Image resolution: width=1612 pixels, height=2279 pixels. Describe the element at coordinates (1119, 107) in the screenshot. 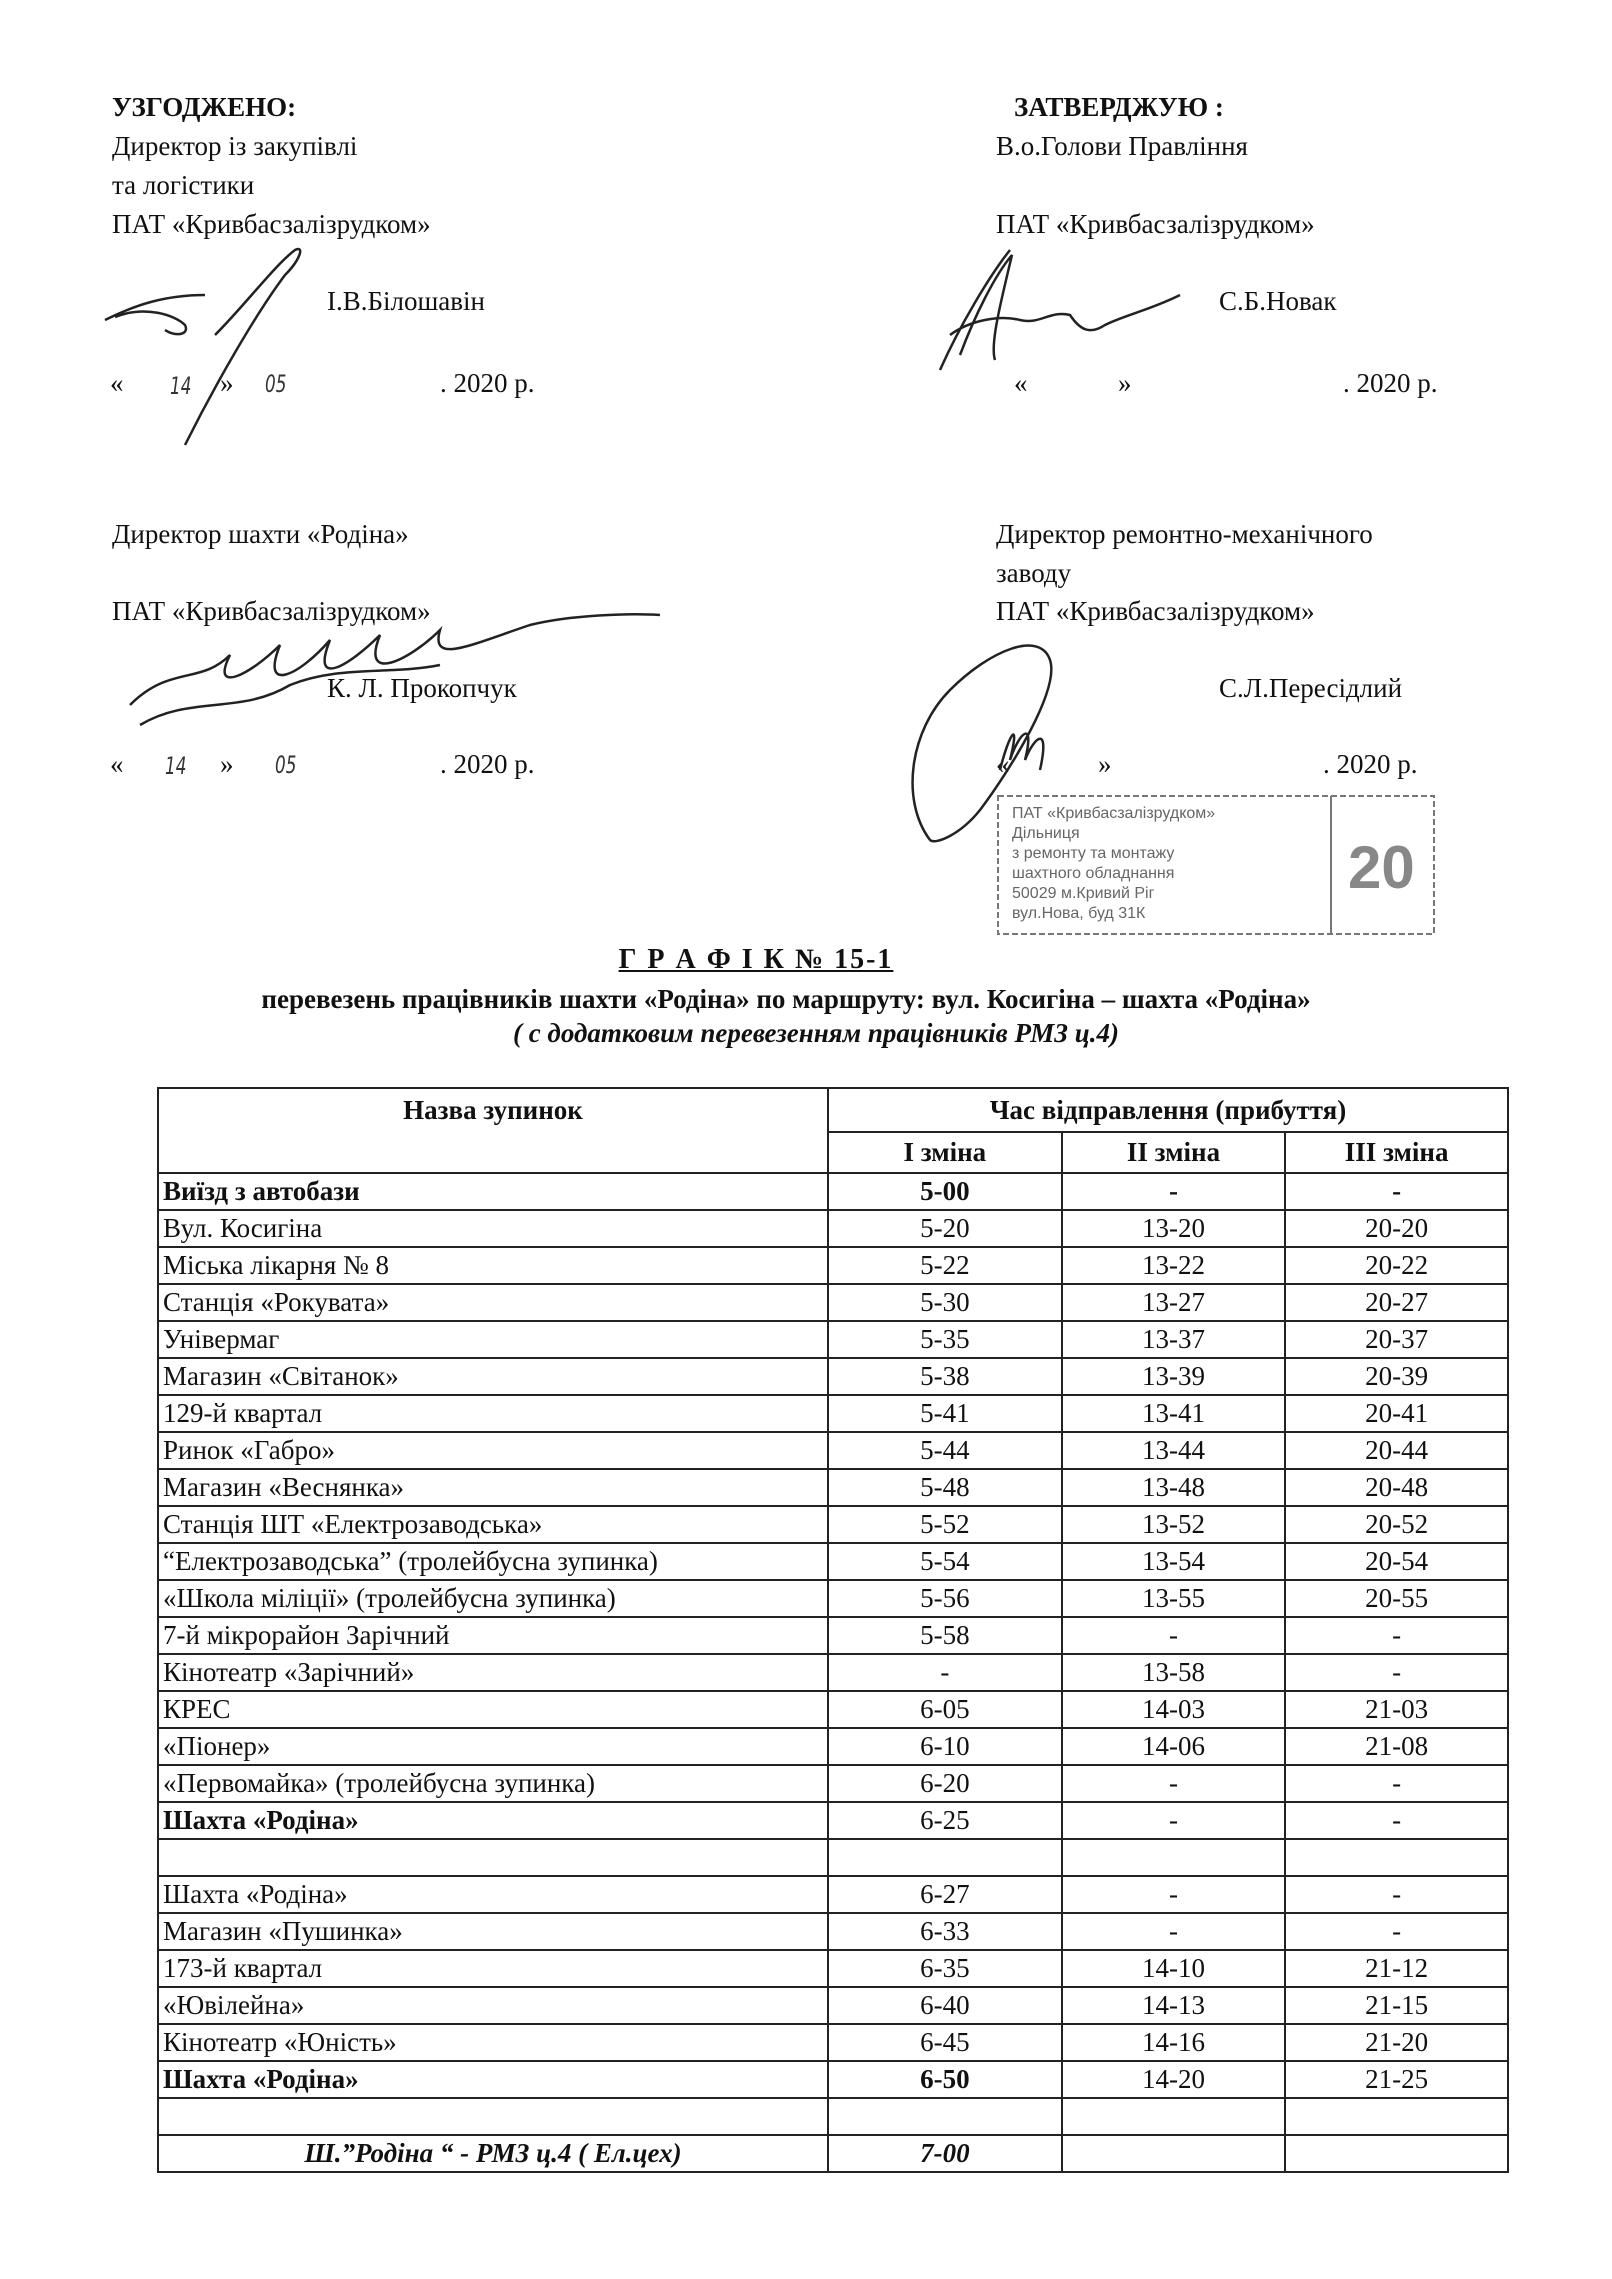

I see `approve-heading: ЗАТВЕРДЖУЮ :` at that location.